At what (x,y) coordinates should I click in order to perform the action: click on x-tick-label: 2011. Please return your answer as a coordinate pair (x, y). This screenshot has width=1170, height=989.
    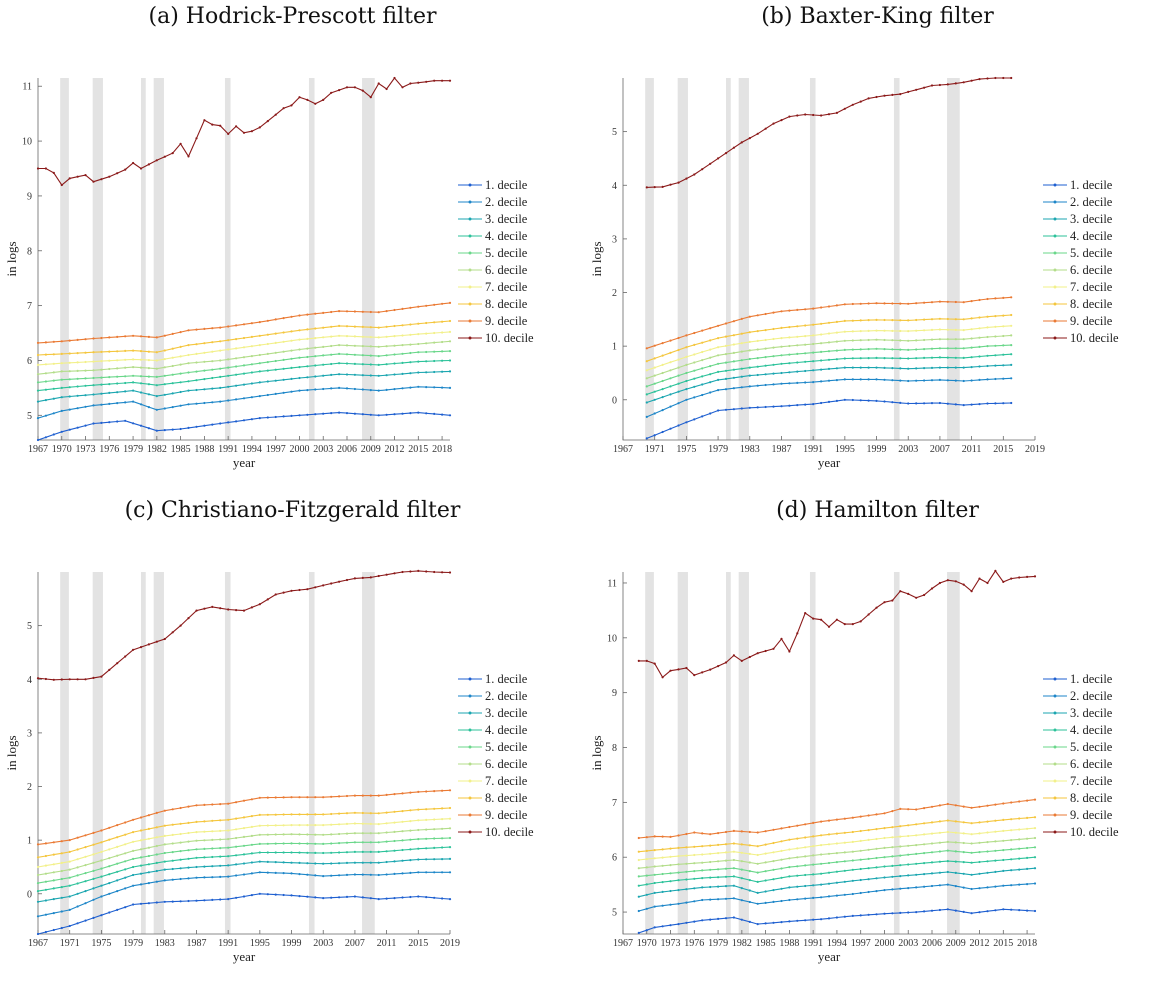
    Looking at the image, I should click on (972, 449).